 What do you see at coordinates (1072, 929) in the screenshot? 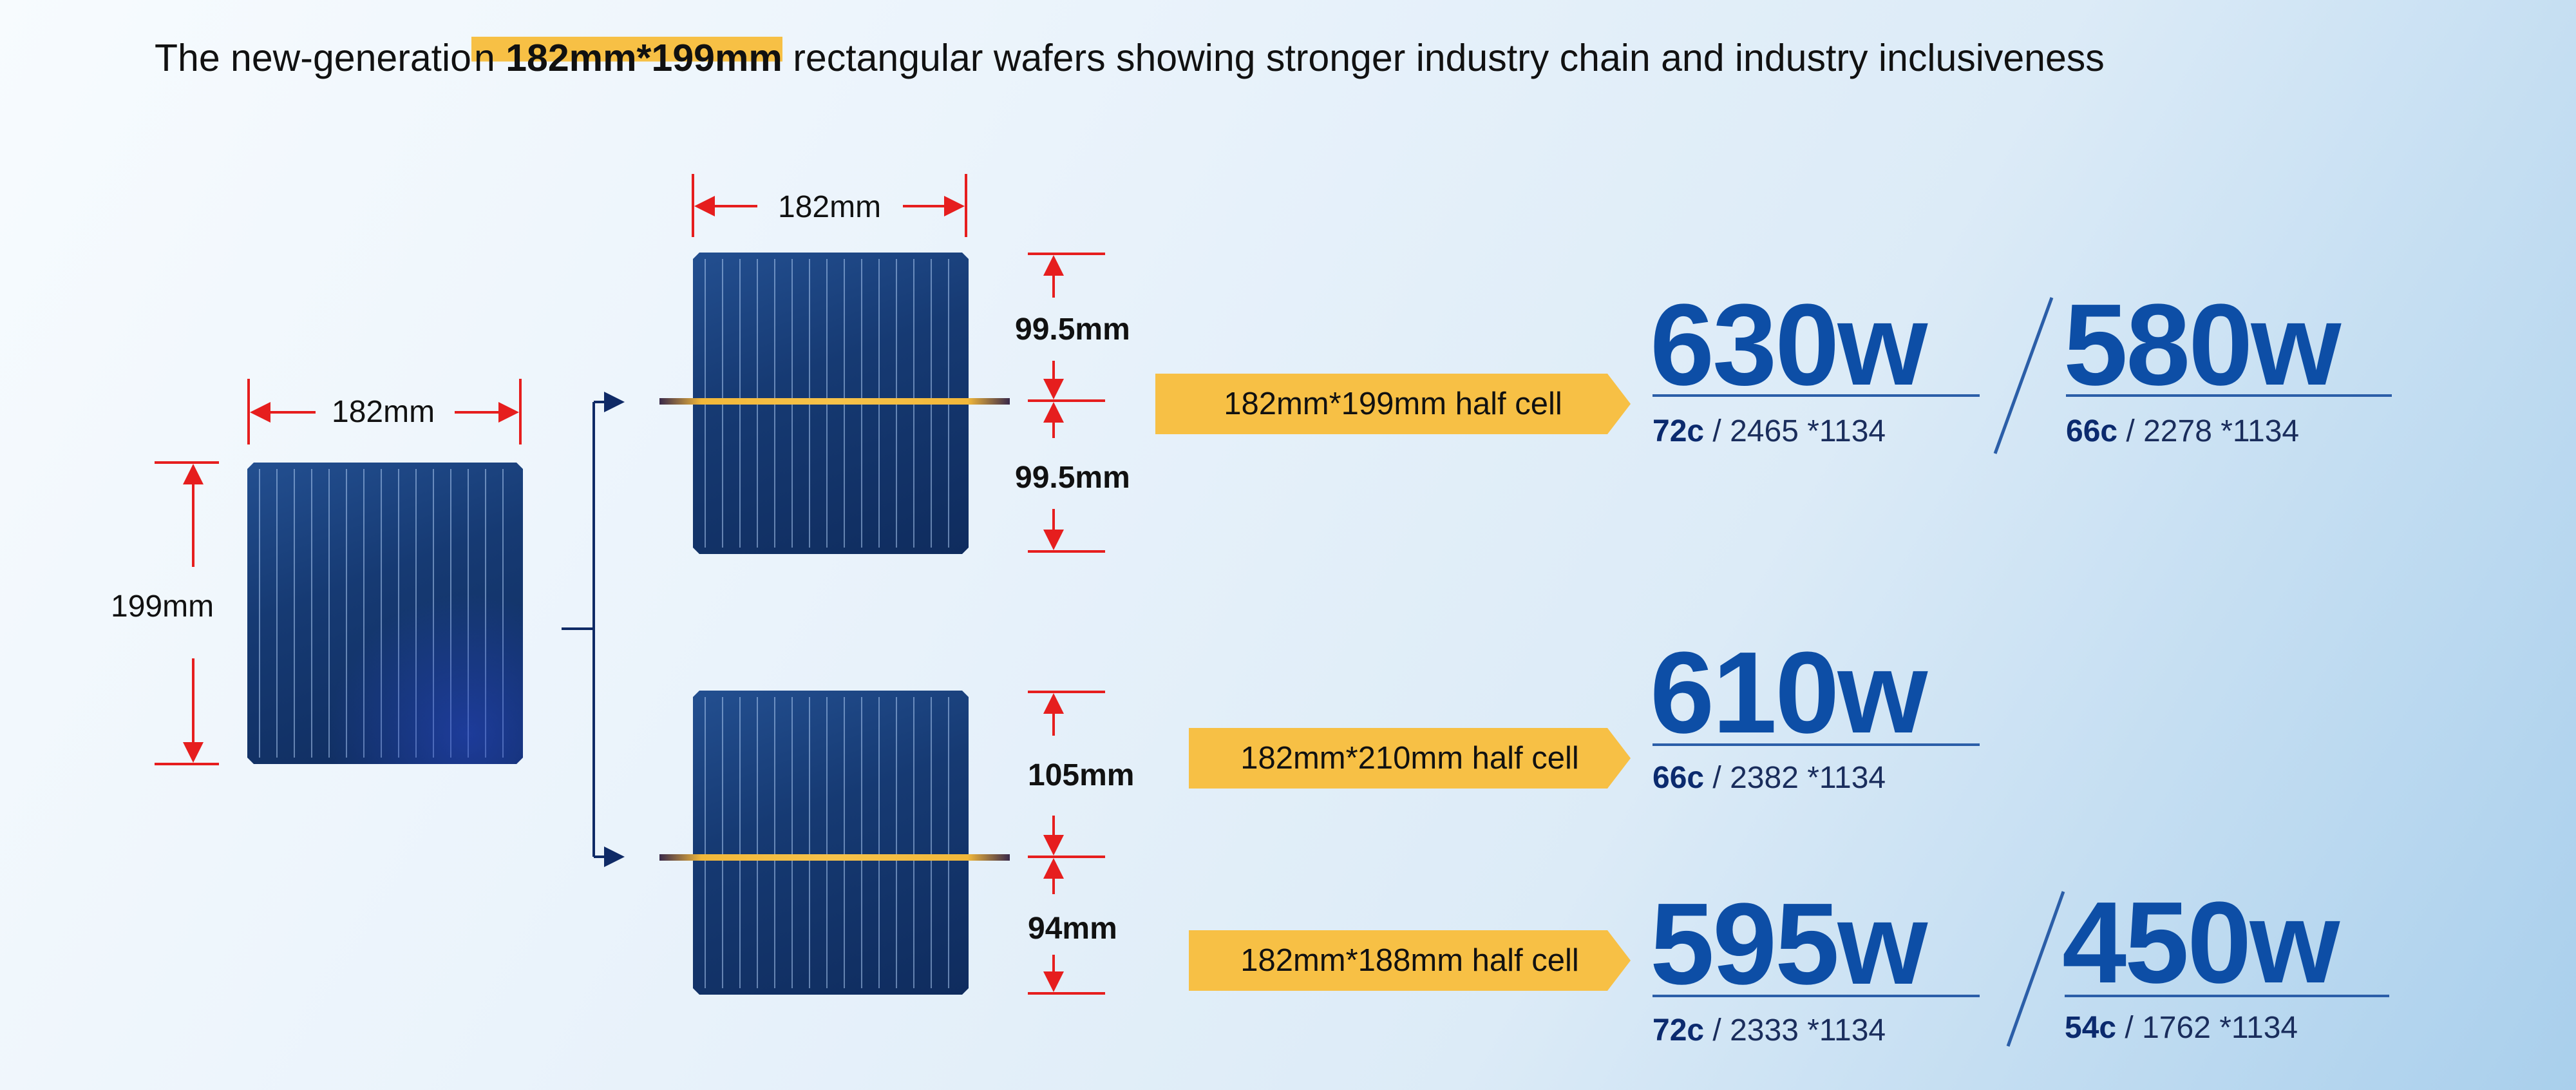
I see `lower-bottom-half-label: 94mm` at bounding box center [1072, 929].